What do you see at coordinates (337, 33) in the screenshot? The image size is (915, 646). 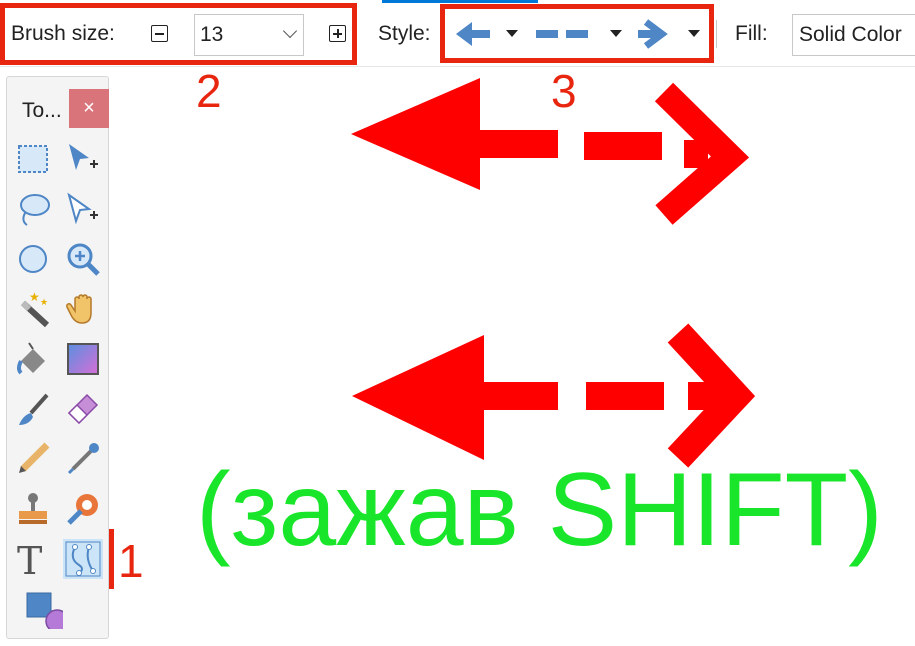 I see `brush-size-increase-button` at bounding box center [337, 33].